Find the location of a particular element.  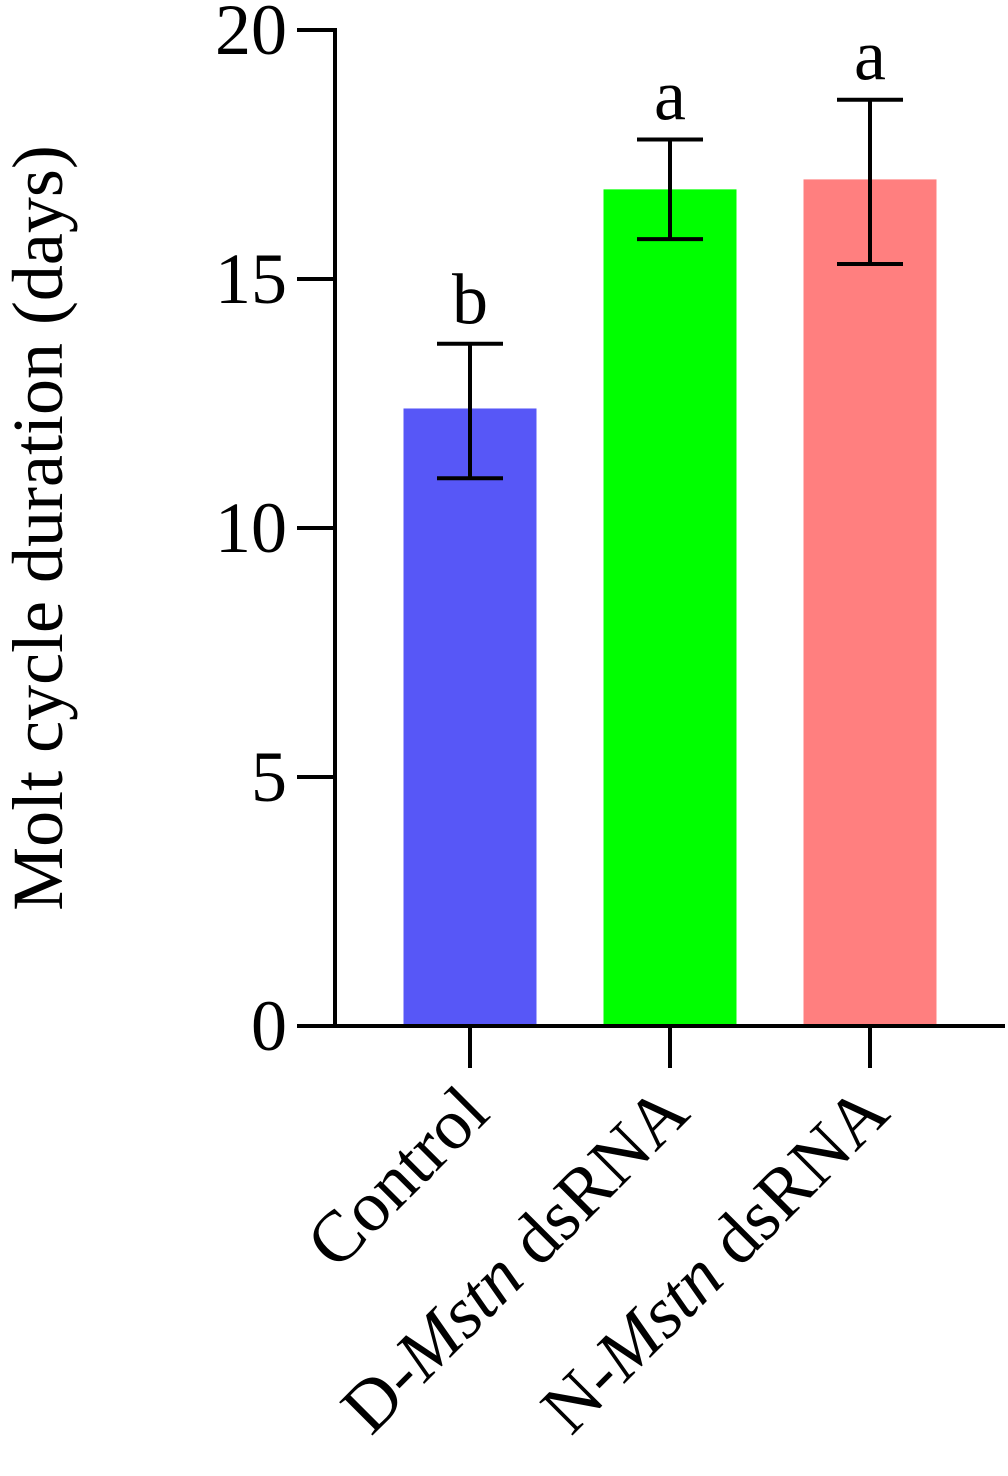

y-ticks-layer: 0 5 10 15 20 is located at coordinates (275, 533).